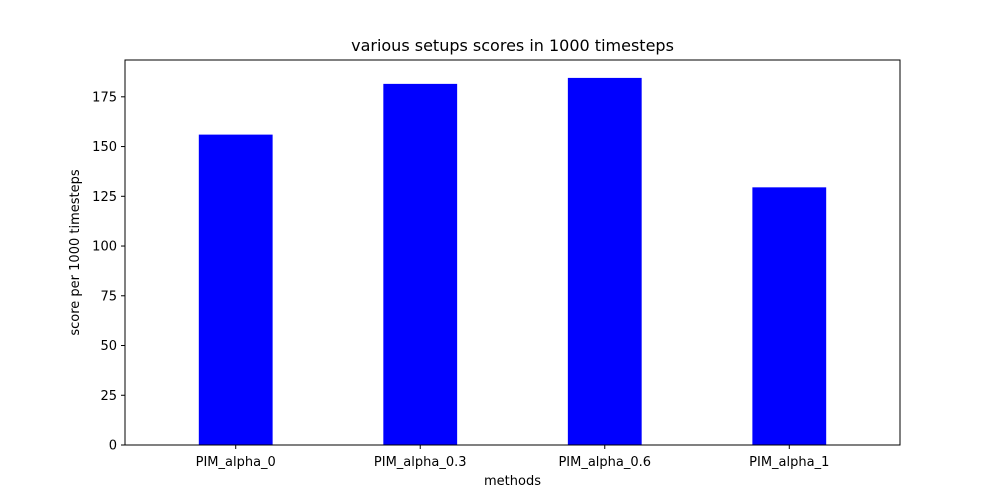 Image resolution: width=1000 pixels, height=504 pixels. Describe the element at coordinates (420, 264) in the screenshot. I see `bar-PIM_alpha_0.3` at that location.